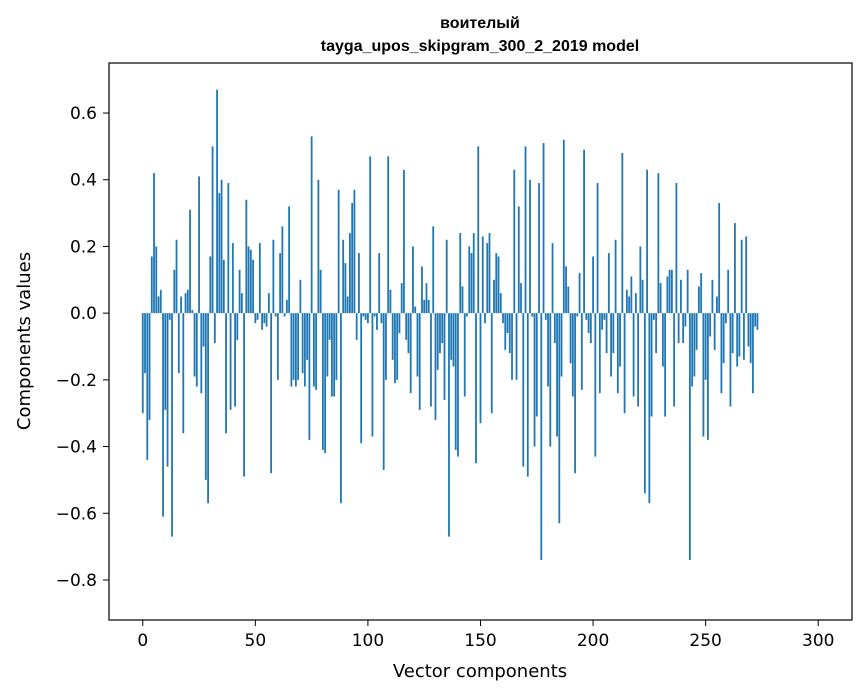 This screenshot has width=867, height=696. I want to click on y-axis: −0.8 −0.6 −0.4 −0.2 0.0 0.2 0.4 0.6, so click(82, 347).